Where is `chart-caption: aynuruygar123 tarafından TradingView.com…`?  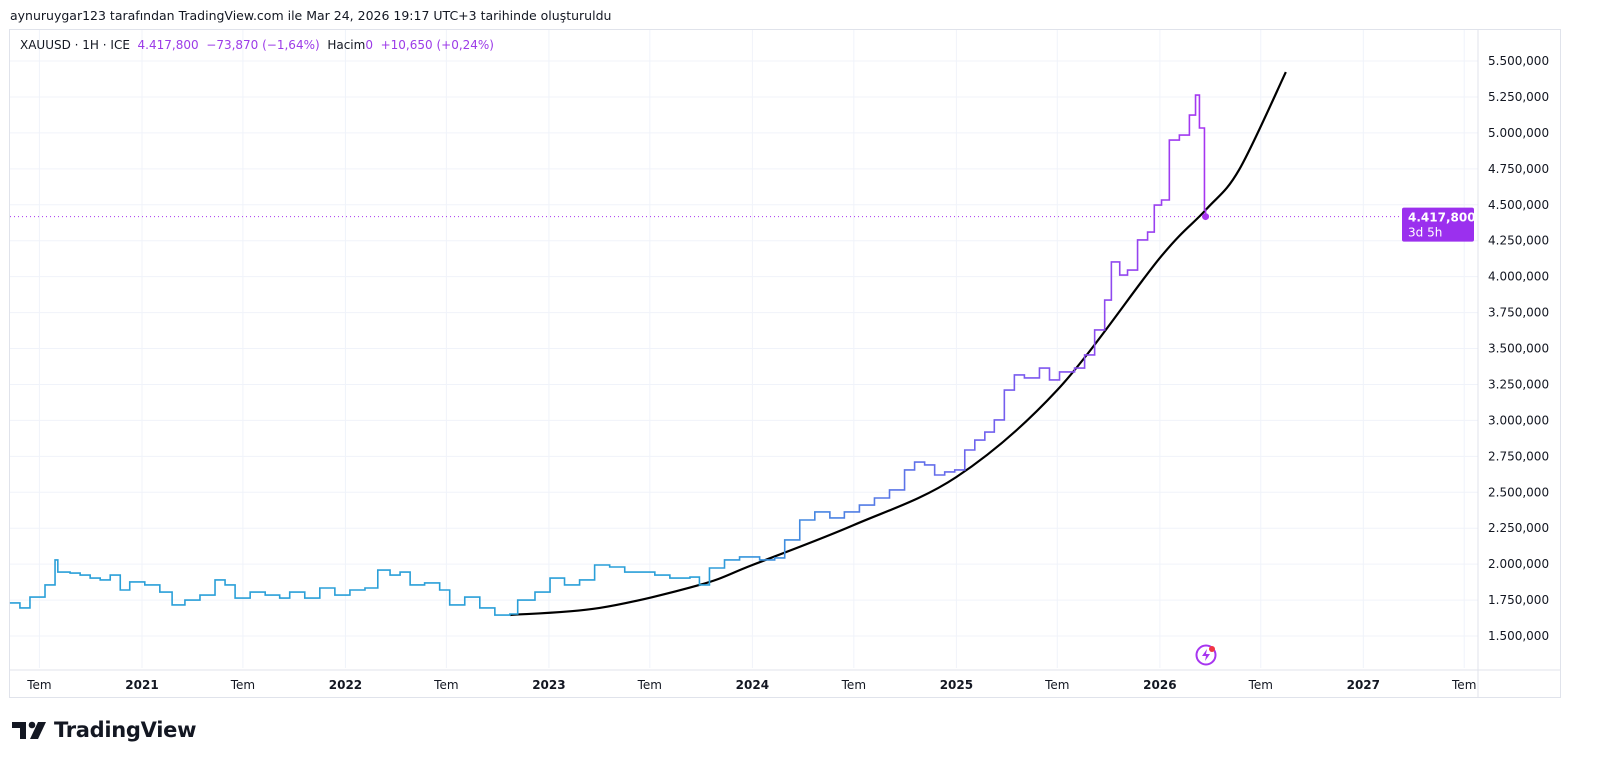 chart-caption: aynuruygar123 tarafından TradingView.com… is located at coordinates (311, 15).